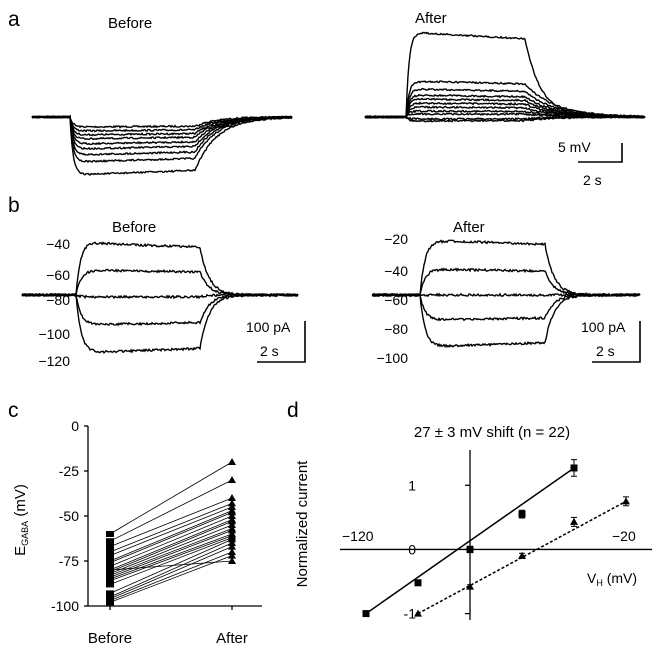 The image size is (658, 651). What do you see at coordinates (69, 471) in the screenshot?
I see `panel-c-ytick-1: -25` at bounding box center [69, 471].